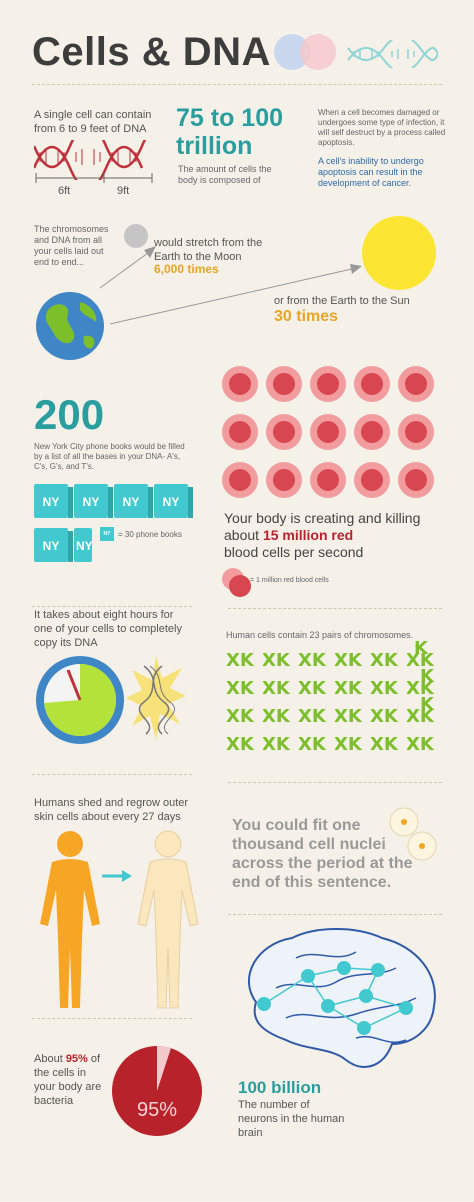 The width and height of the screenshot is (474, 1202). Describe the element at coordinates (186, 269) in the screenshot. I see `moon-times: 6,000 times` at that location.